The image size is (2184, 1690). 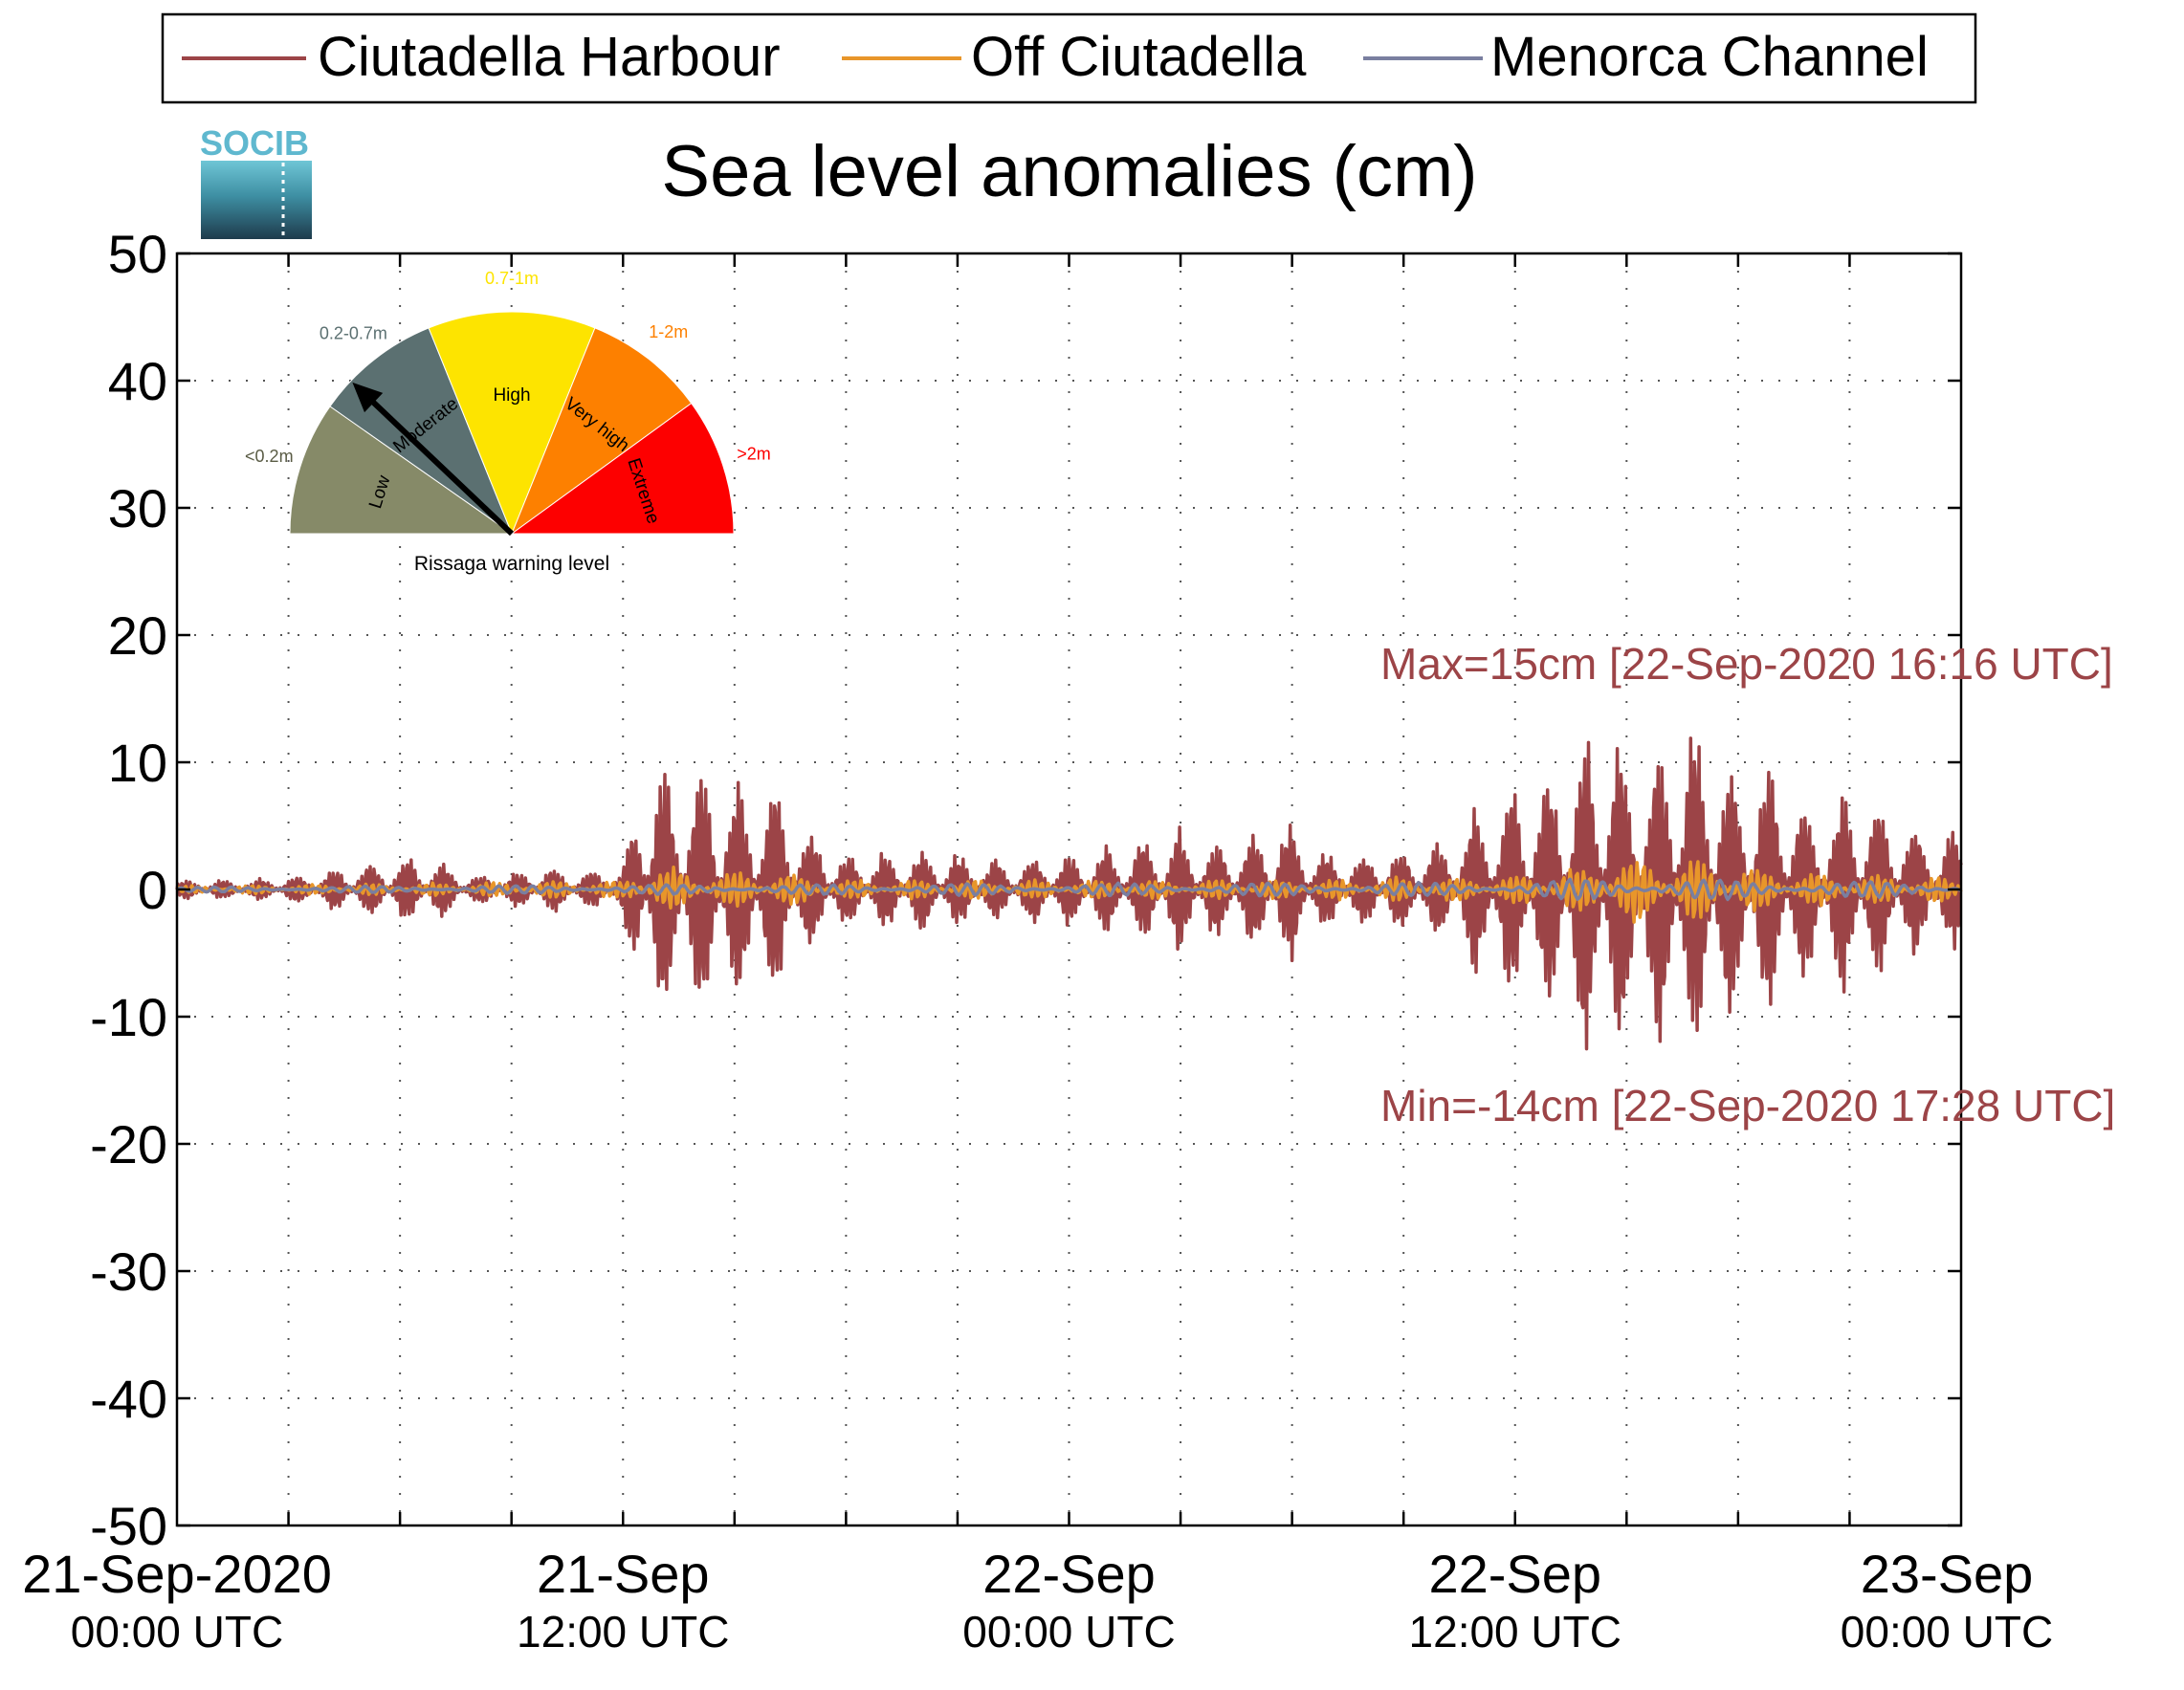 I want to click on gauge-range-very-high: 1-2m, so click(x=668, y=332).